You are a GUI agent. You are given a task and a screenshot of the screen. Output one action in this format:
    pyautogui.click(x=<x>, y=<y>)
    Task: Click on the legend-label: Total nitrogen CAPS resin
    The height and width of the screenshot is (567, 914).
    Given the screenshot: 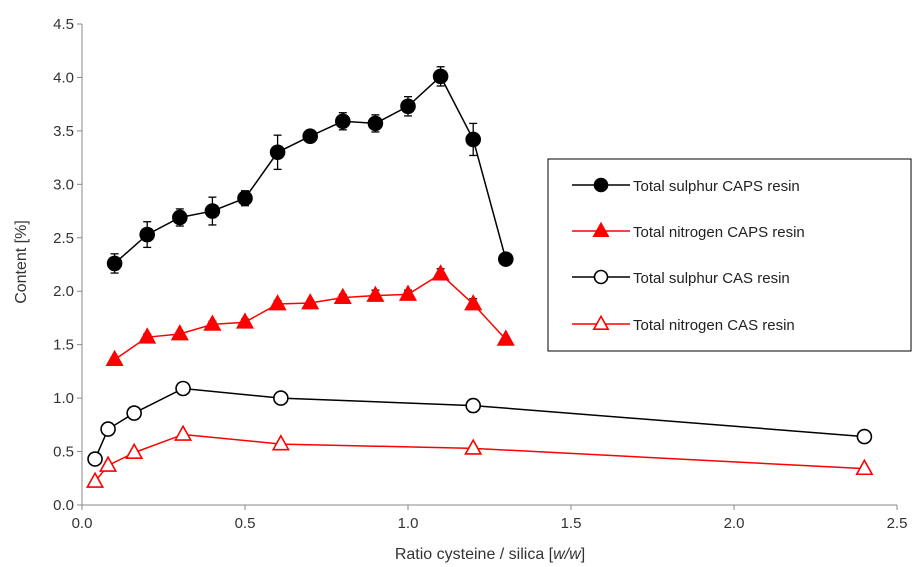 What is the action you would take?
    pyautogui.click(x=719, y=232)
    